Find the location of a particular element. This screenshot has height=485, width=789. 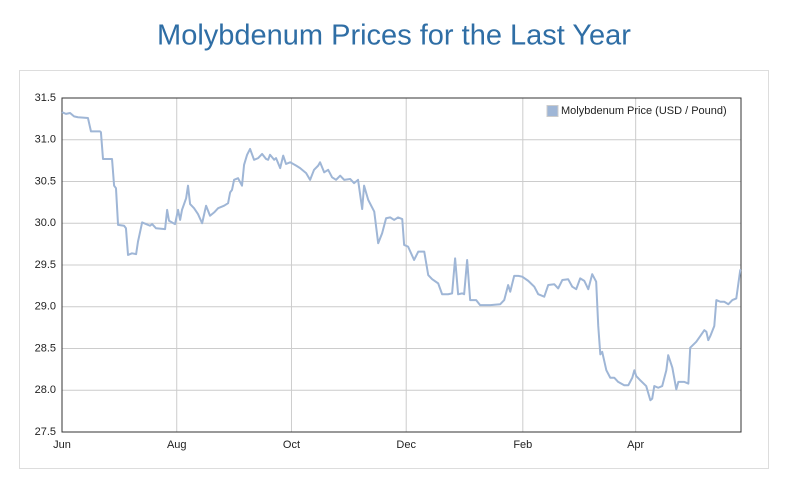

y-tick-label: 31.0 is located at coordinates (45, 140).